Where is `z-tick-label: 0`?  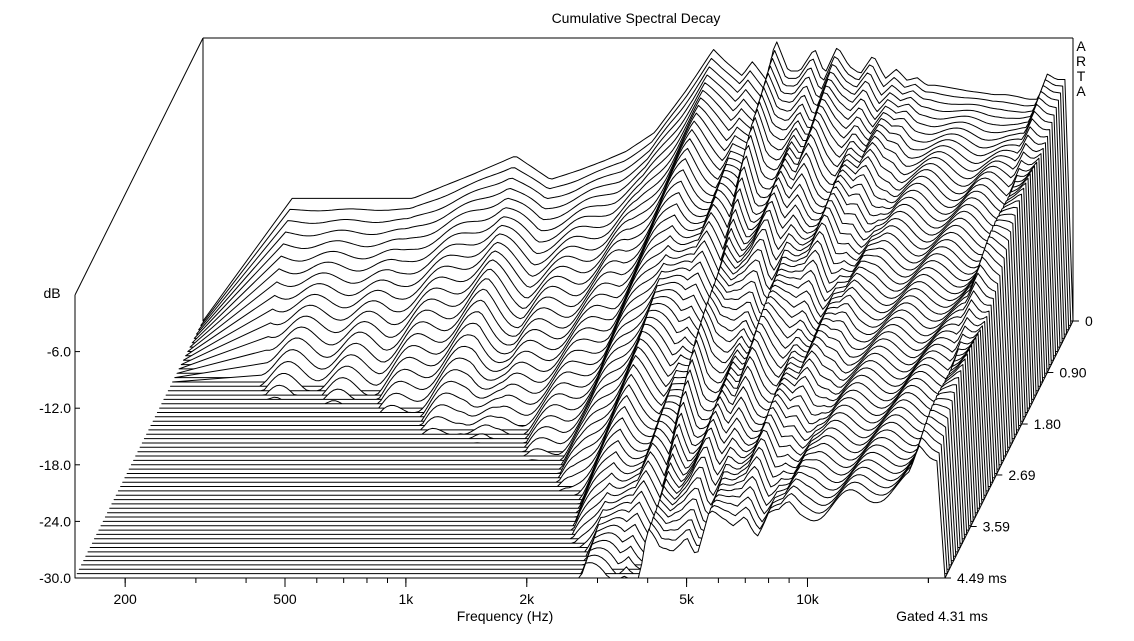 z-tick-label: 0 is located at coordinates (1089, 321).